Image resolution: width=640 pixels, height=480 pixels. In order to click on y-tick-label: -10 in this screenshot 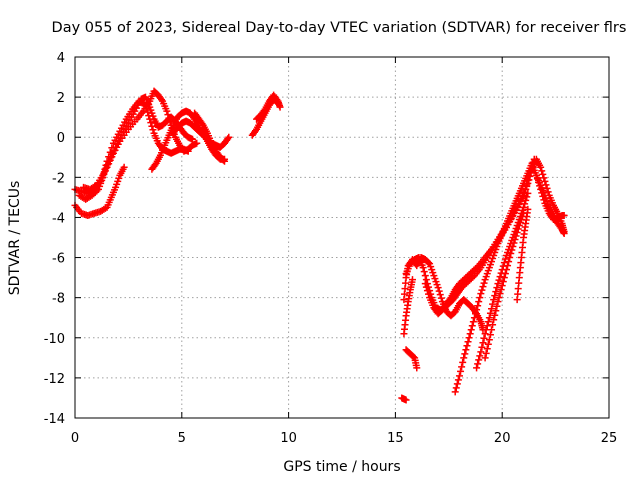, I will do `click(54, 339)`.